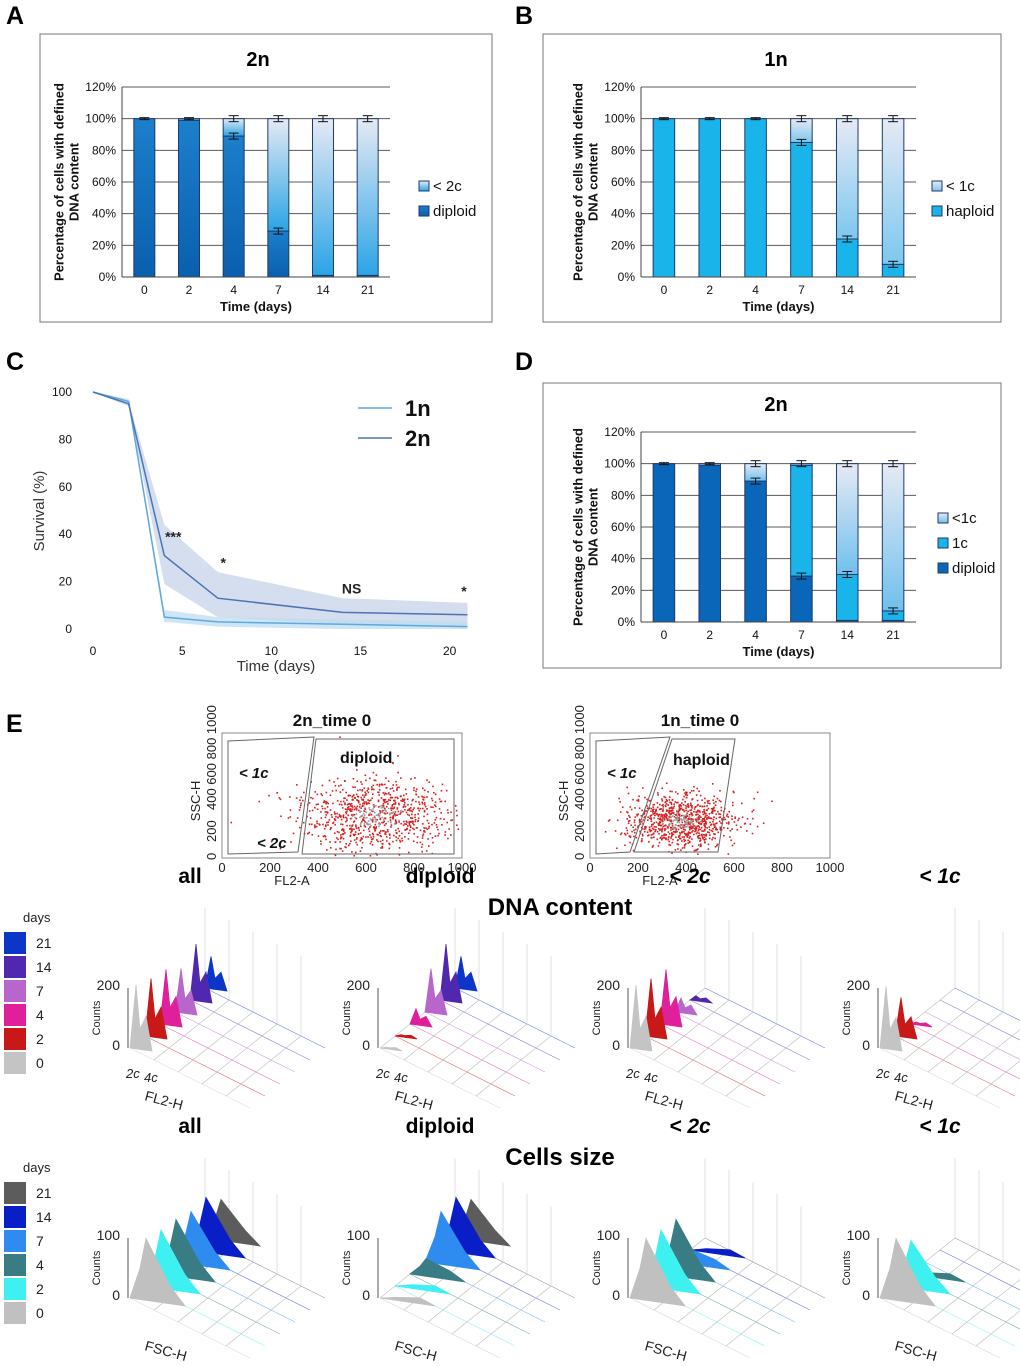  I want to click on legend-label: haploid, so click(970, 211).